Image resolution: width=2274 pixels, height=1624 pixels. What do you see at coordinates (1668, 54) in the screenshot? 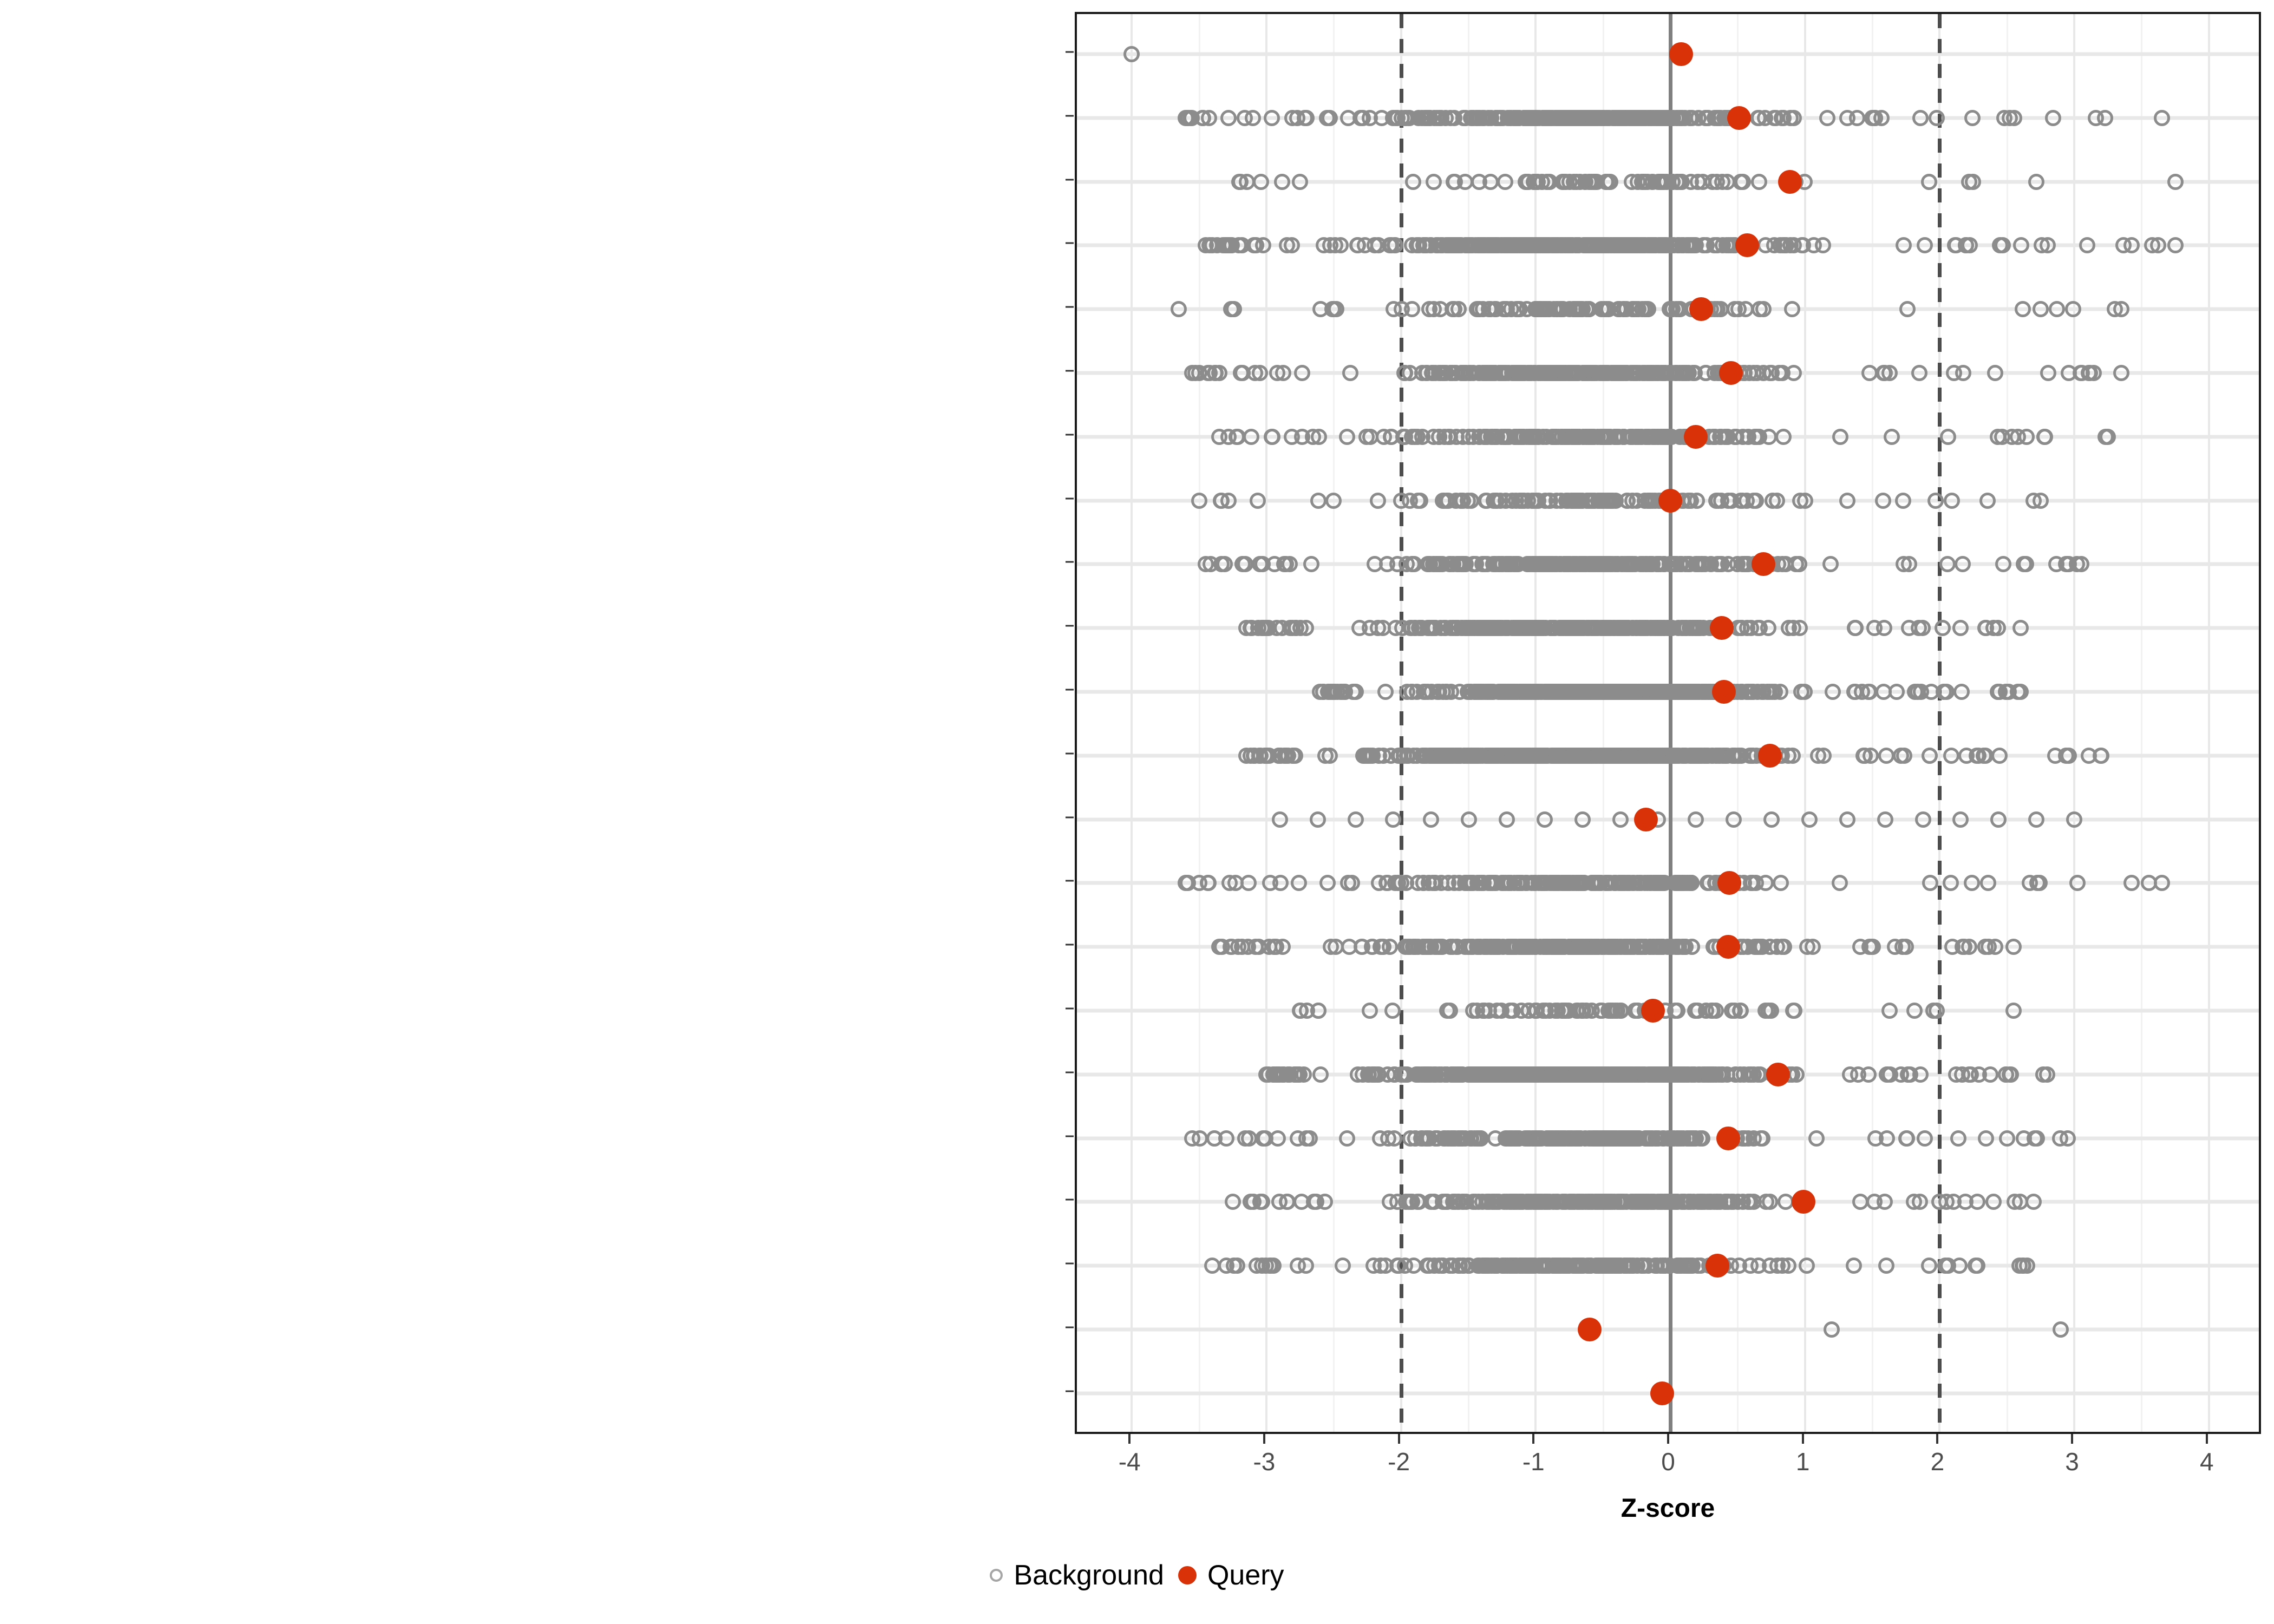
I see `horizontal-gridline` at bounding box center [1668, 54].